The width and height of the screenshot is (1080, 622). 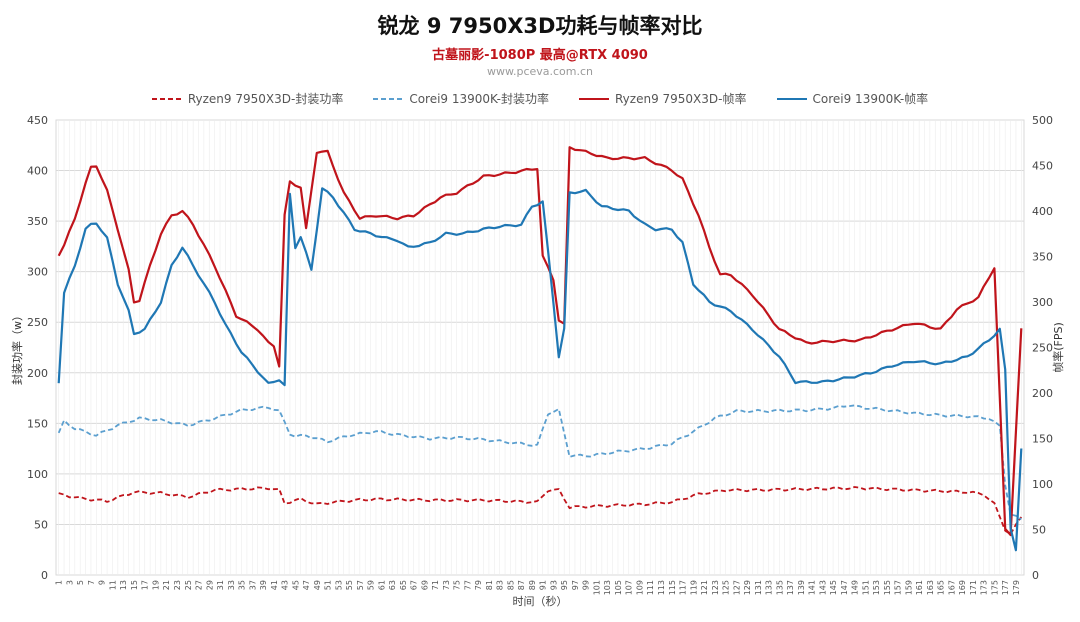 What do you see at coordinates (59, 582) in the screenshot?
I see `x-tick: 1` at bounding box center [59, 582].